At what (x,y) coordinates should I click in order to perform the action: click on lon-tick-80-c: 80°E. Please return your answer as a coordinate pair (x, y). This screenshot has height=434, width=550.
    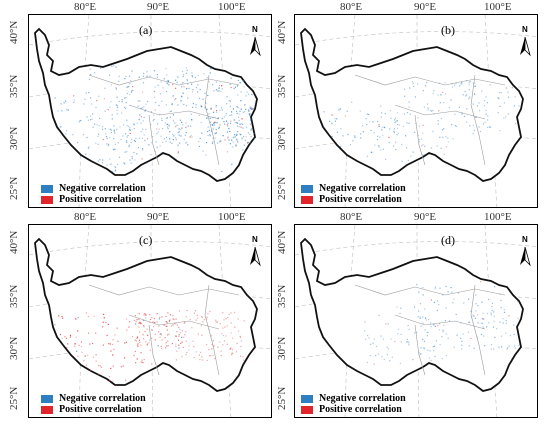
    Looking at the image, I should click on (85, 217).